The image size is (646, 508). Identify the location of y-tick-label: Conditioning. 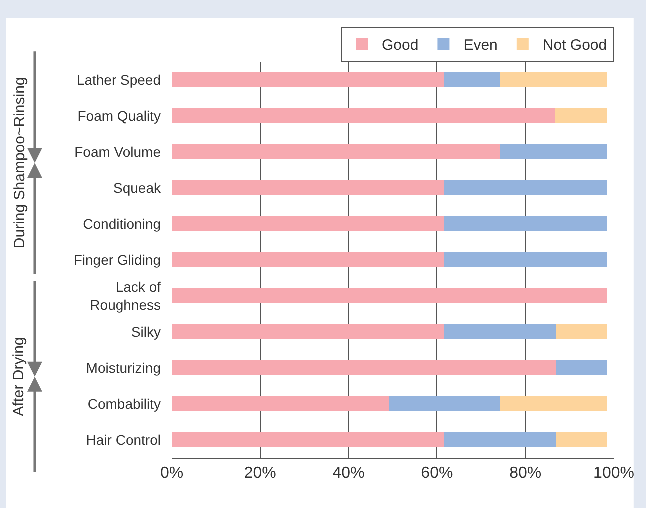
(122, 224).